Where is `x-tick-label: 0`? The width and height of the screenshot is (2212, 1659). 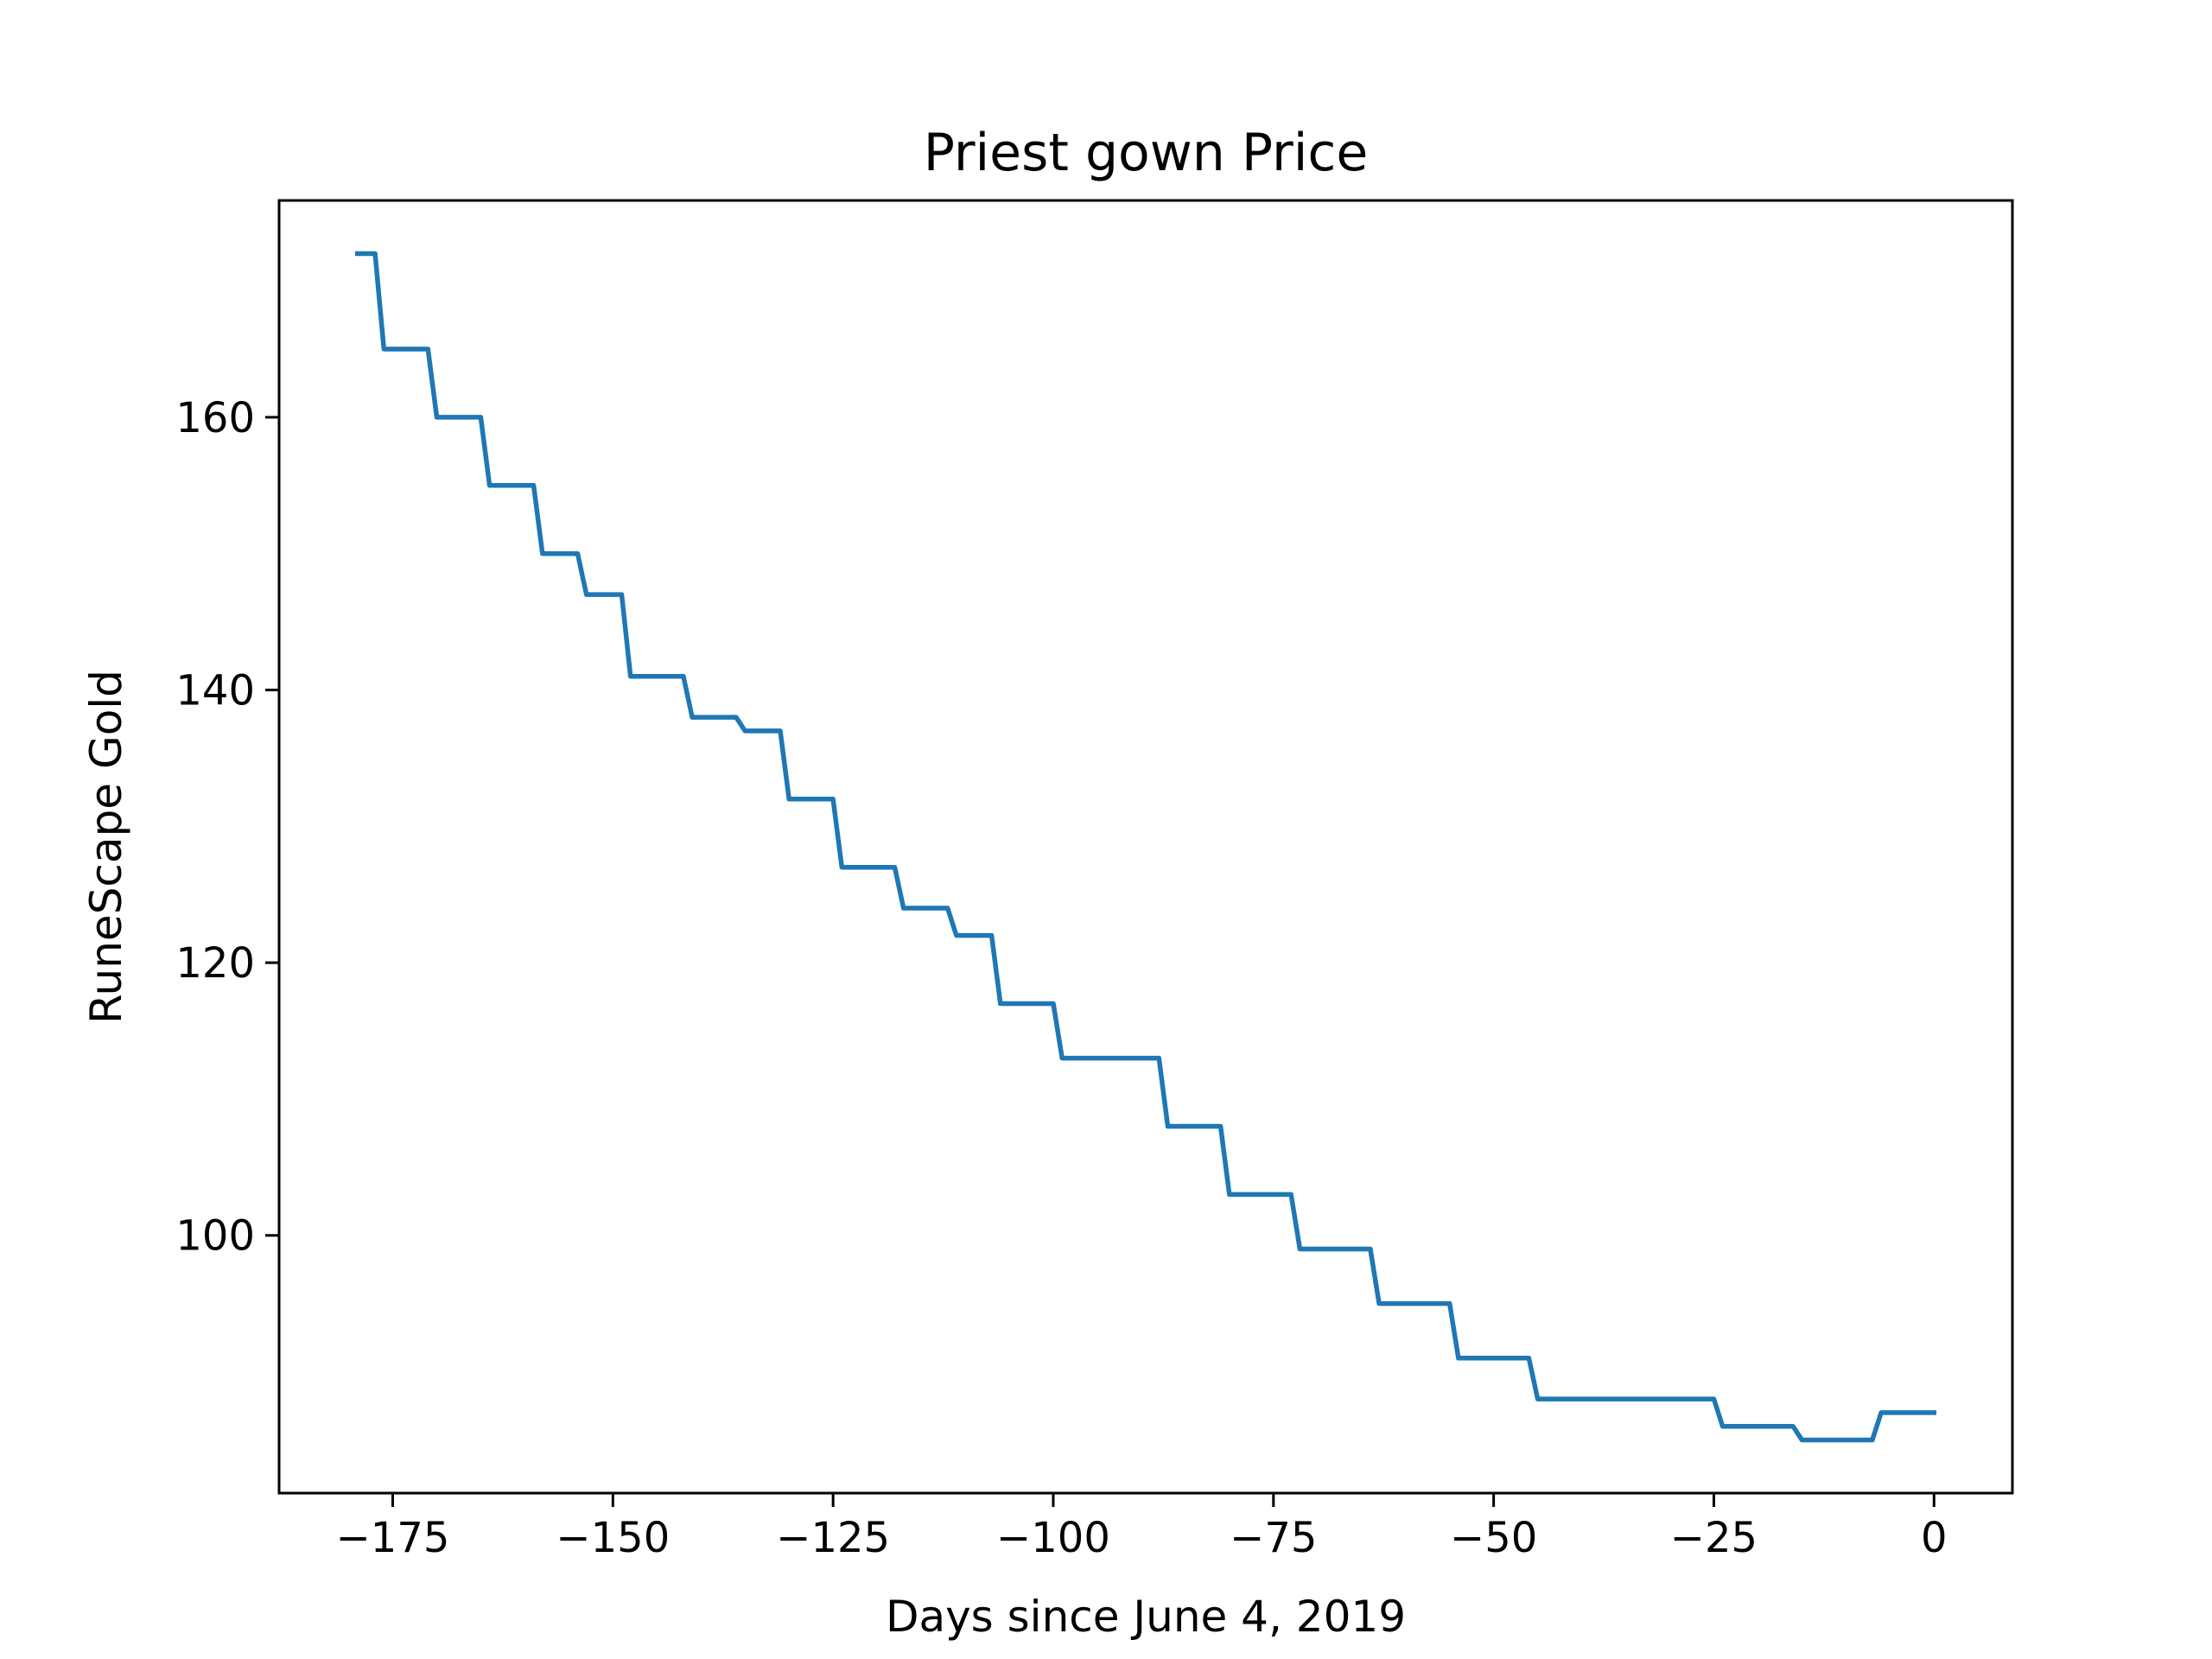 x-tick-label: 0 is located at coordinates (1935, 1538).